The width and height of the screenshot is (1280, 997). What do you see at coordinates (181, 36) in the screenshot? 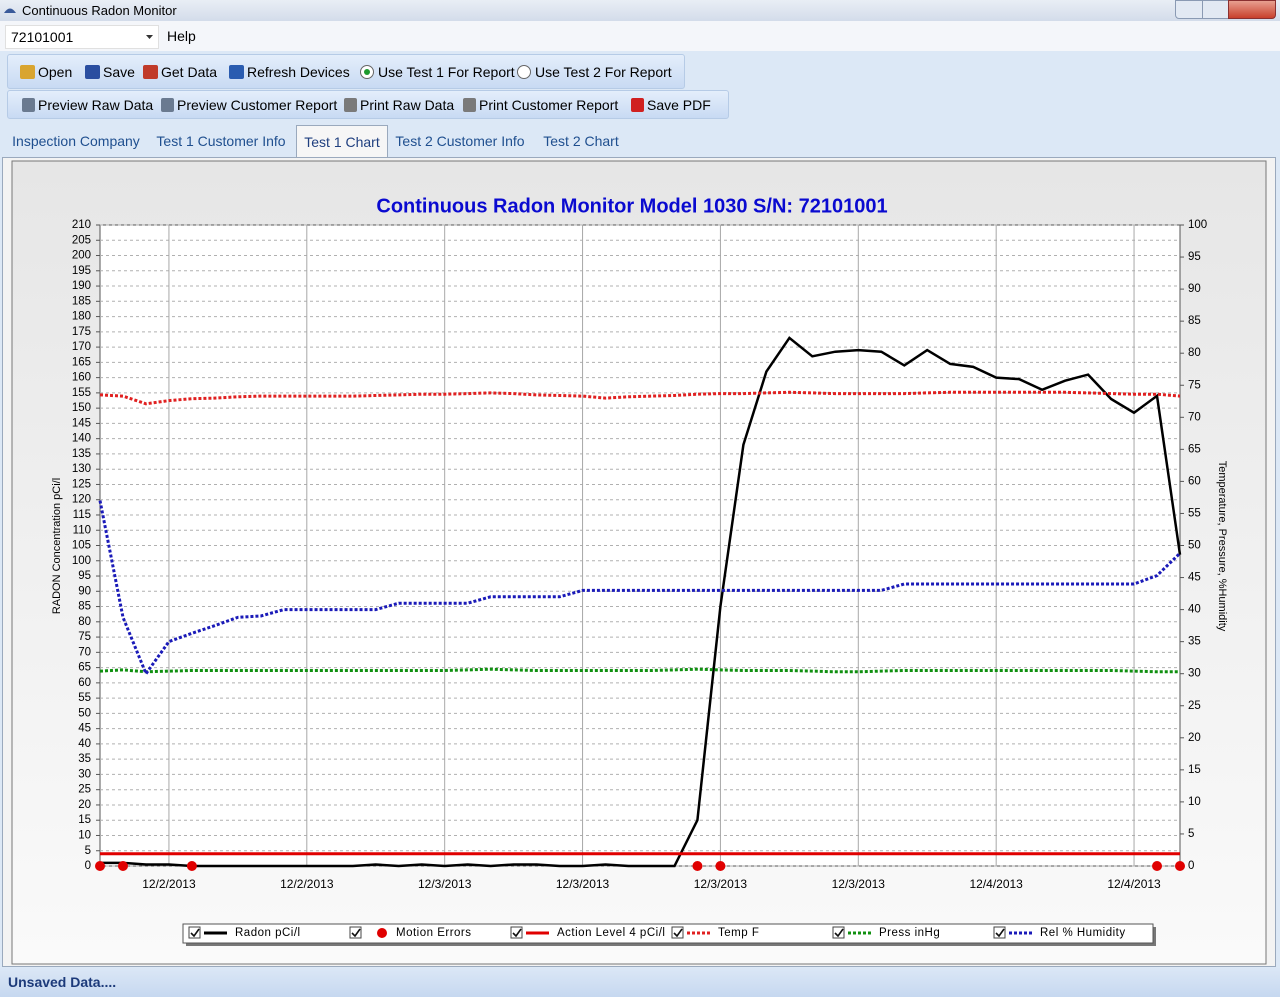
I see `menu-item: Help` at bounding box center [181, 36].